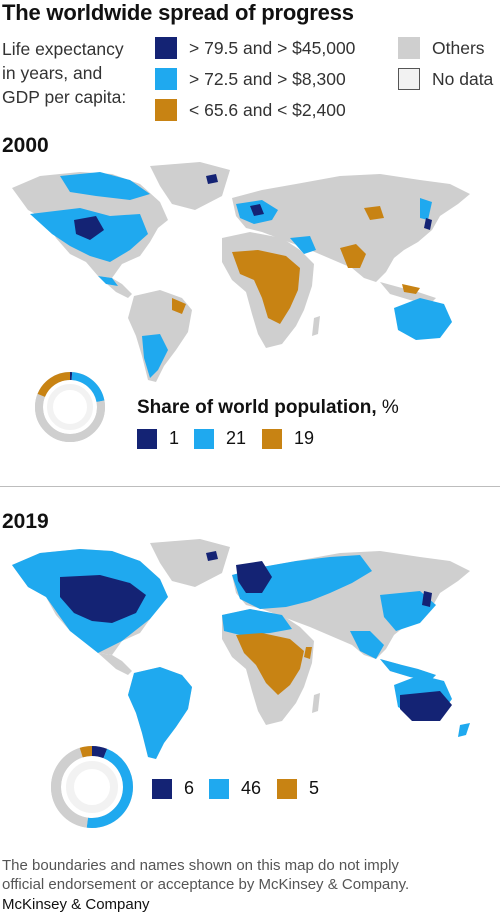  Describe the element at coordinates (158, 438) in the screenshot. I see `share-value-dark-2000: 1` at that location.